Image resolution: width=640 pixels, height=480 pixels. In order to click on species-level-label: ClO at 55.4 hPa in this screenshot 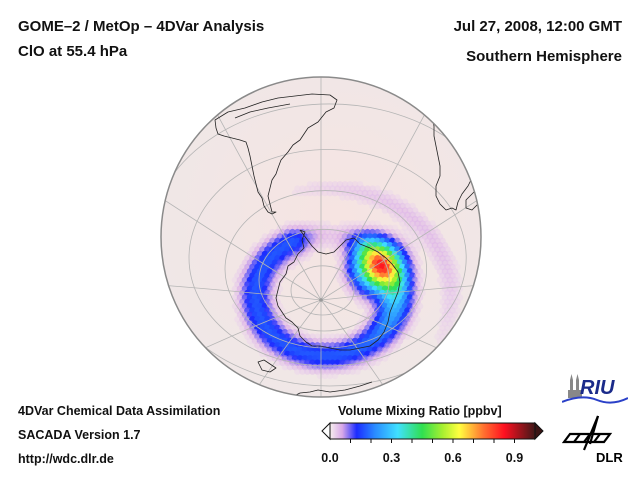, I will do `click(73, 51)`.